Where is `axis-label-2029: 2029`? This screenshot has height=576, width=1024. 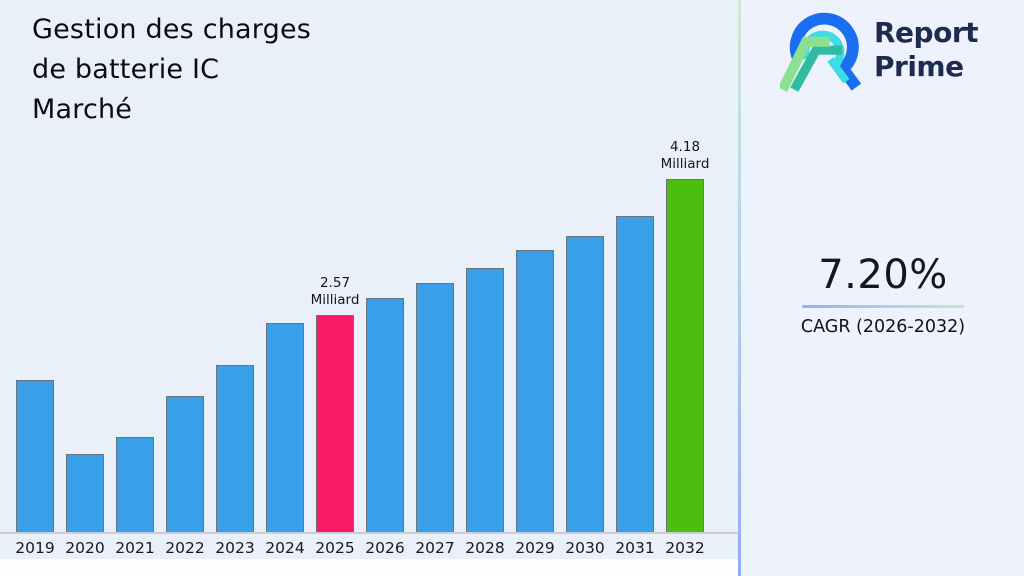 axis-label-2029: 2029 is located at coordinates (535, 548).